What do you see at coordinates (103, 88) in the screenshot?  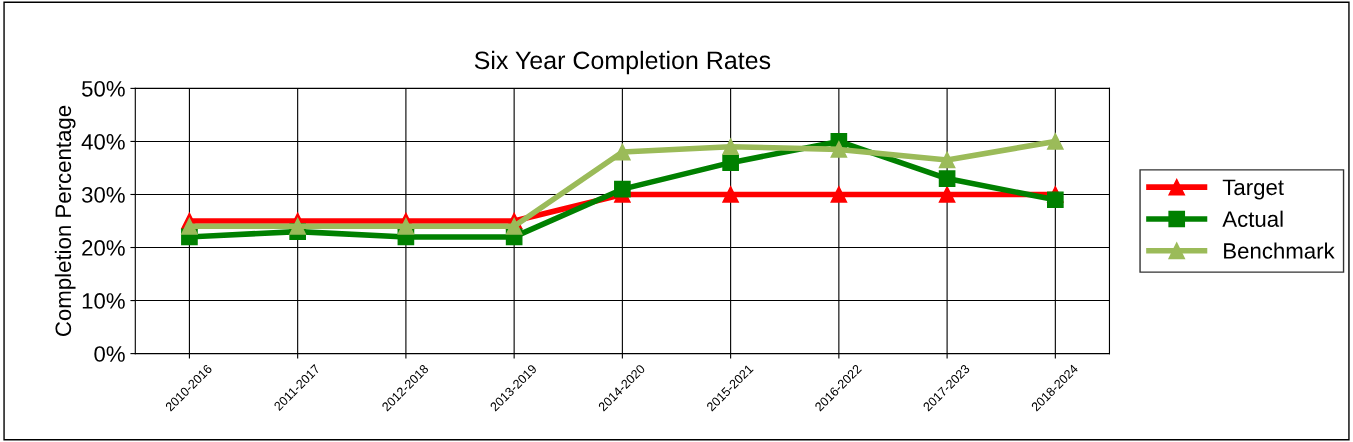 I see `y-tick-label: 50%` at bounding box center [103, 88].